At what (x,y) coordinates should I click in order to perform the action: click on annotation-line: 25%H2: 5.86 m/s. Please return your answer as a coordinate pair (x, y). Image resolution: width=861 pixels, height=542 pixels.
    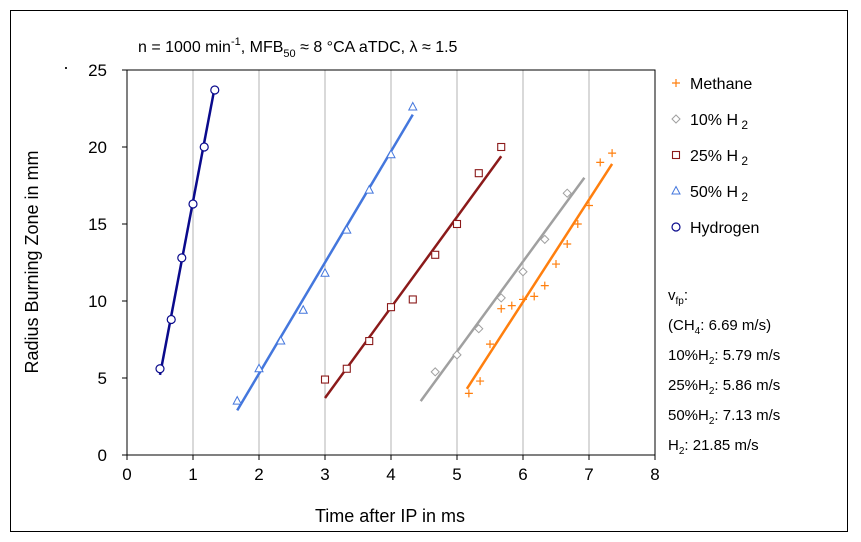
    Looking at the image, I should click on (724, 387).